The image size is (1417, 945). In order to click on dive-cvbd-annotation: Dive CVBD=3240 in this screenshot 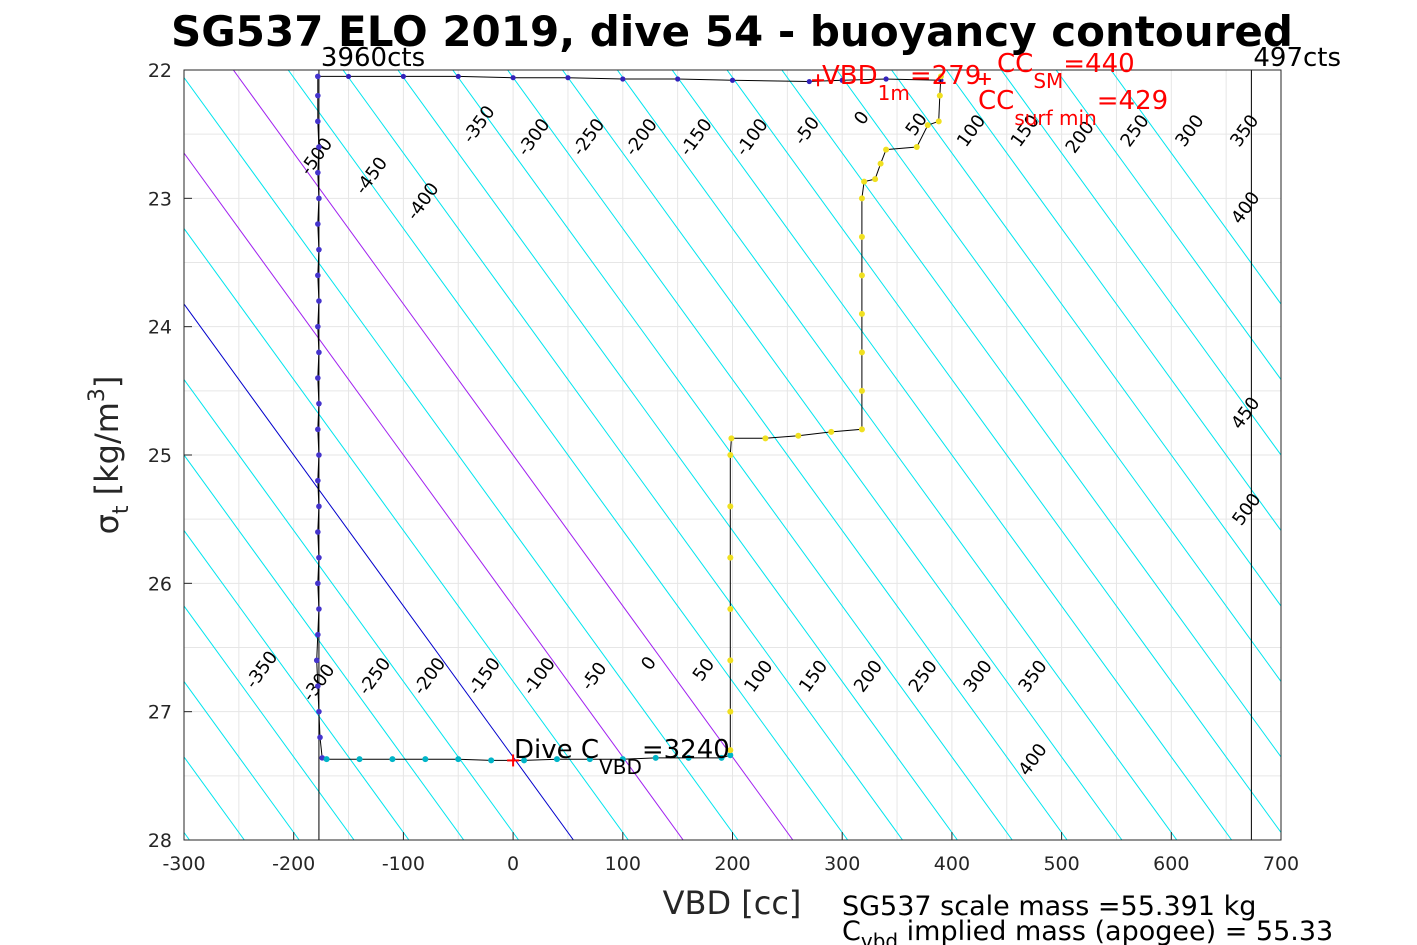, I will do `click(622, 757)`.